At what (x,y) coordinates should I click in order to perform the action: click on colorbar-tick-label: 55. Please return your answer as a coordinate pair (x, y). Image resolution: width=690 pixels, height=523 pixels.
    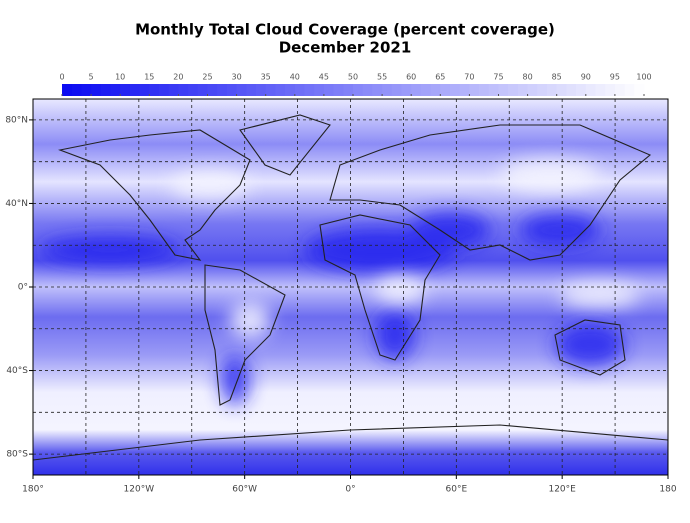
    Looking at the image, I should click on (382, 77).